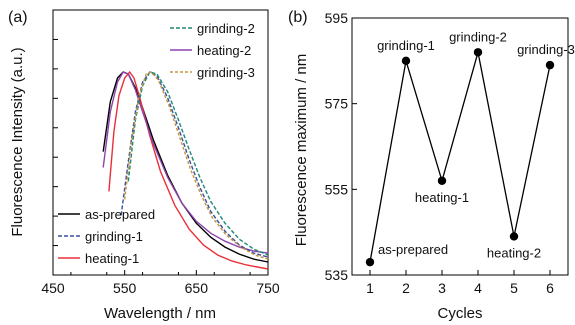 The image size is (575, 325). I want to click on panel-b-point-label-grinding-1: grinding-1, so click(406, 45).